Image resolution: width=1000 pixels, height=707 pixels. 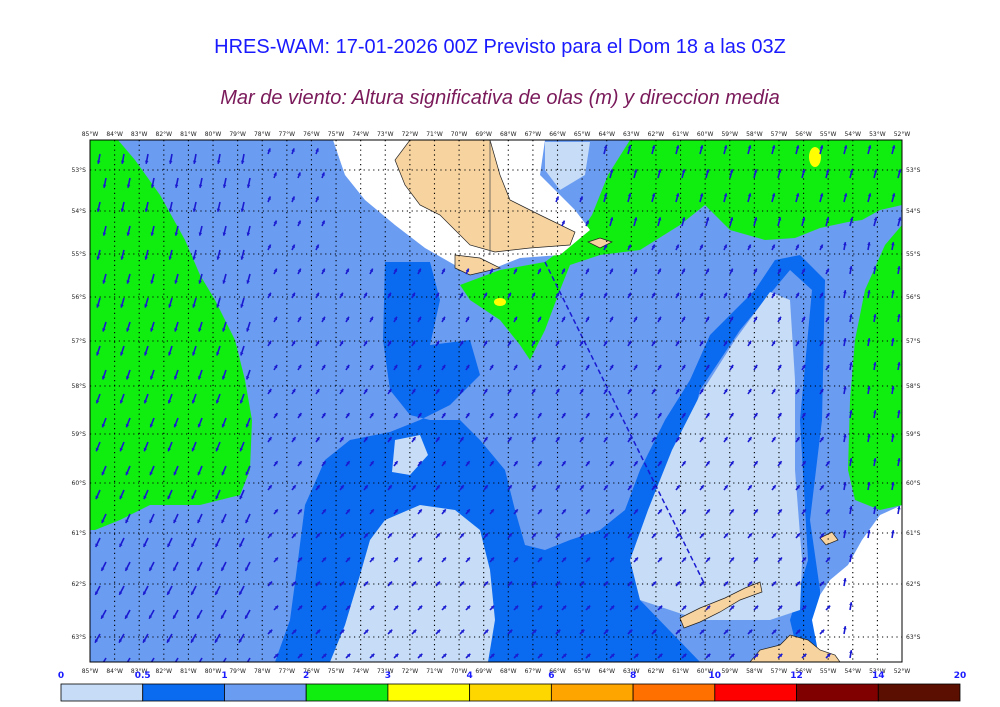 What do you see at coordinates (960, 676) in the screenshot?
I see `colorbar-level-label: 20` at bounding box center [960, 676].